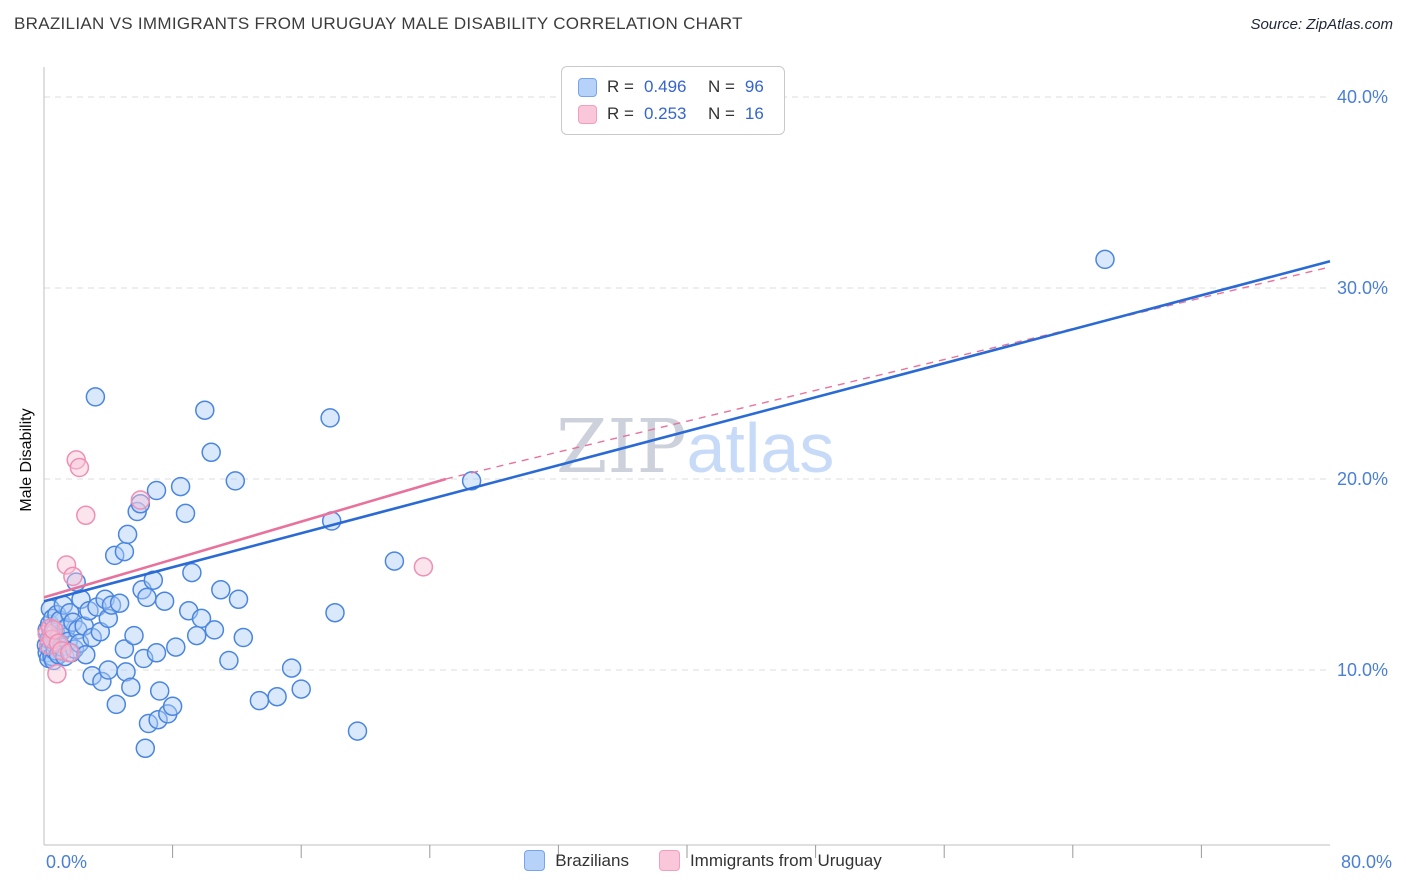  What do you see at coordinates (587, 87) in the screenshot?
I see `brazilians-swatch-icon` at bounding box center [587, 87].